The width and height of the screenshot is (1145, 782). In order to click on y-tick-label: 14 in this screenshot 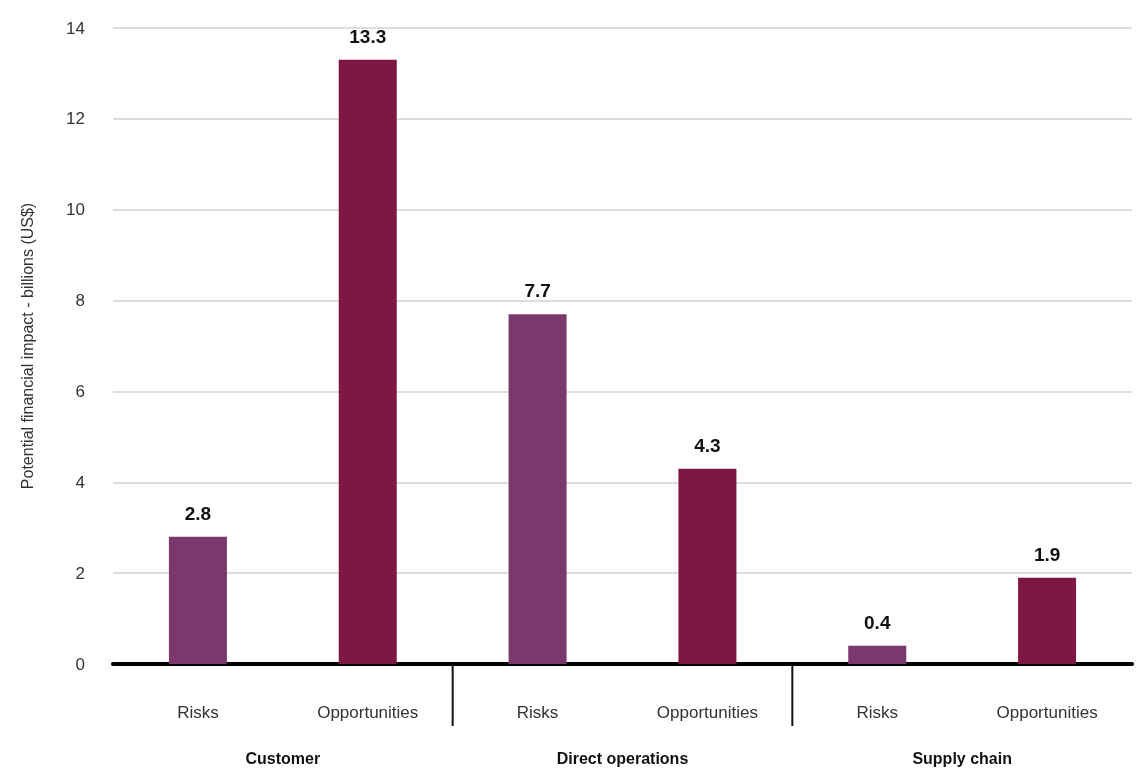, I will do `click(75, 28)`.